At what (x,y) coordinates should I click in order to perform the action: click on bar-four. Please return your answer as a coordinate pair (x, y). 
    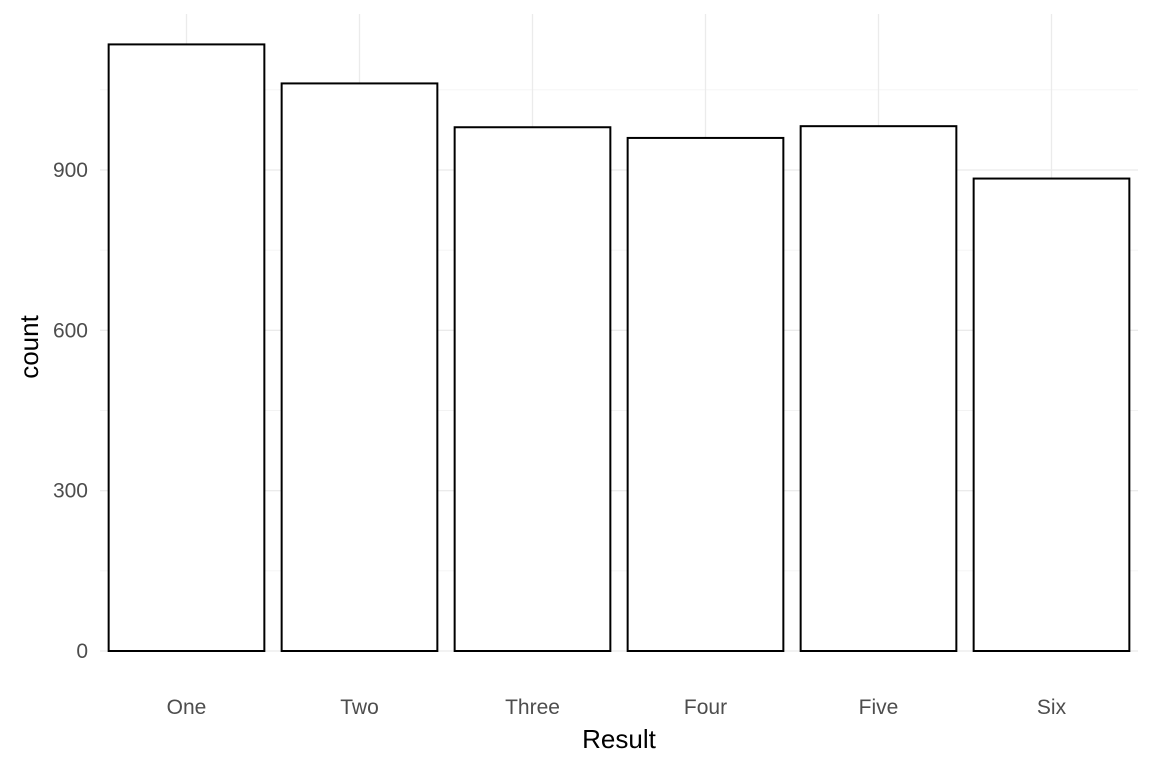
    Looking at the image, I should click on (705, 394).